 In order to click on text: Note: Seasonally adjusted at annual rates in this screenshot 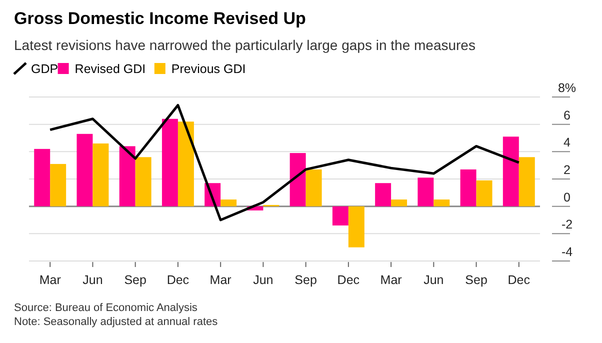, I will do `click(116, 322)`.